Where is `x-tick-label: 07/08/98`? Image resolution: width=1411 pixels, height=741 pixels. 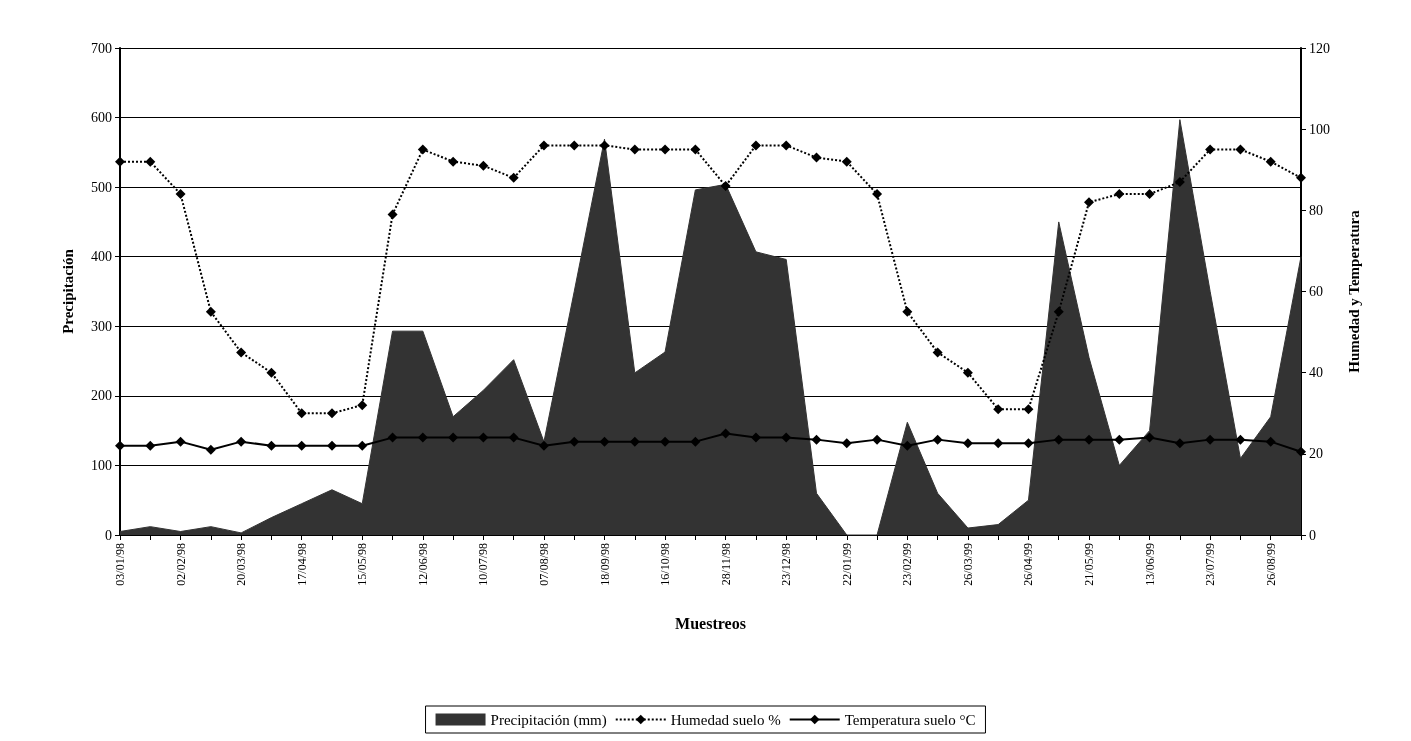 x-tick-label: 07/08/98 is located at coordinates (543, 564).